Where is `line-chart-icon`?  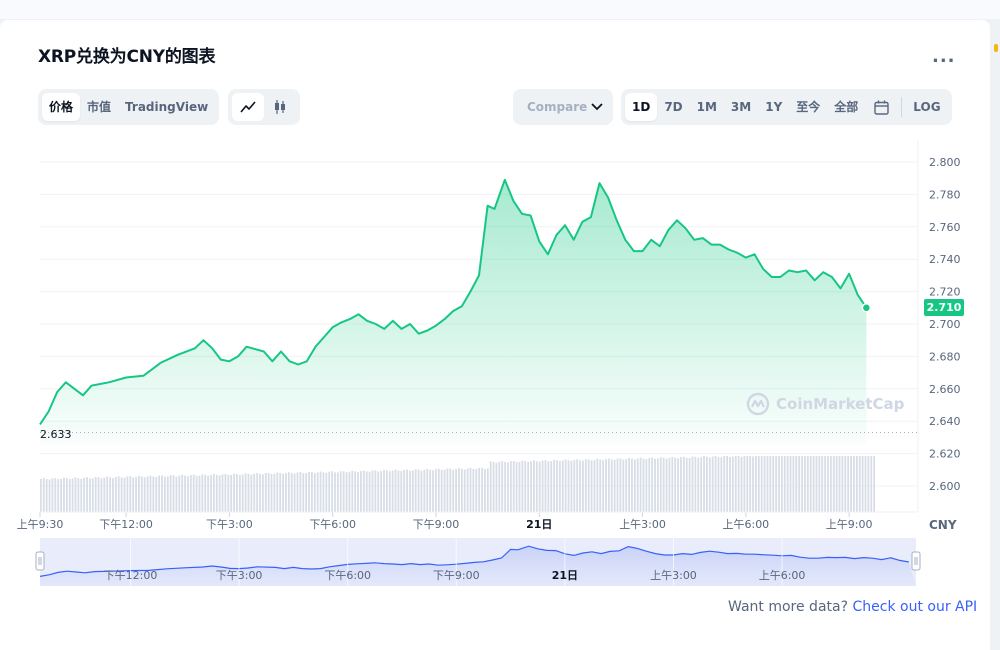 line-chart-icon is located at coordinates (248, 107).